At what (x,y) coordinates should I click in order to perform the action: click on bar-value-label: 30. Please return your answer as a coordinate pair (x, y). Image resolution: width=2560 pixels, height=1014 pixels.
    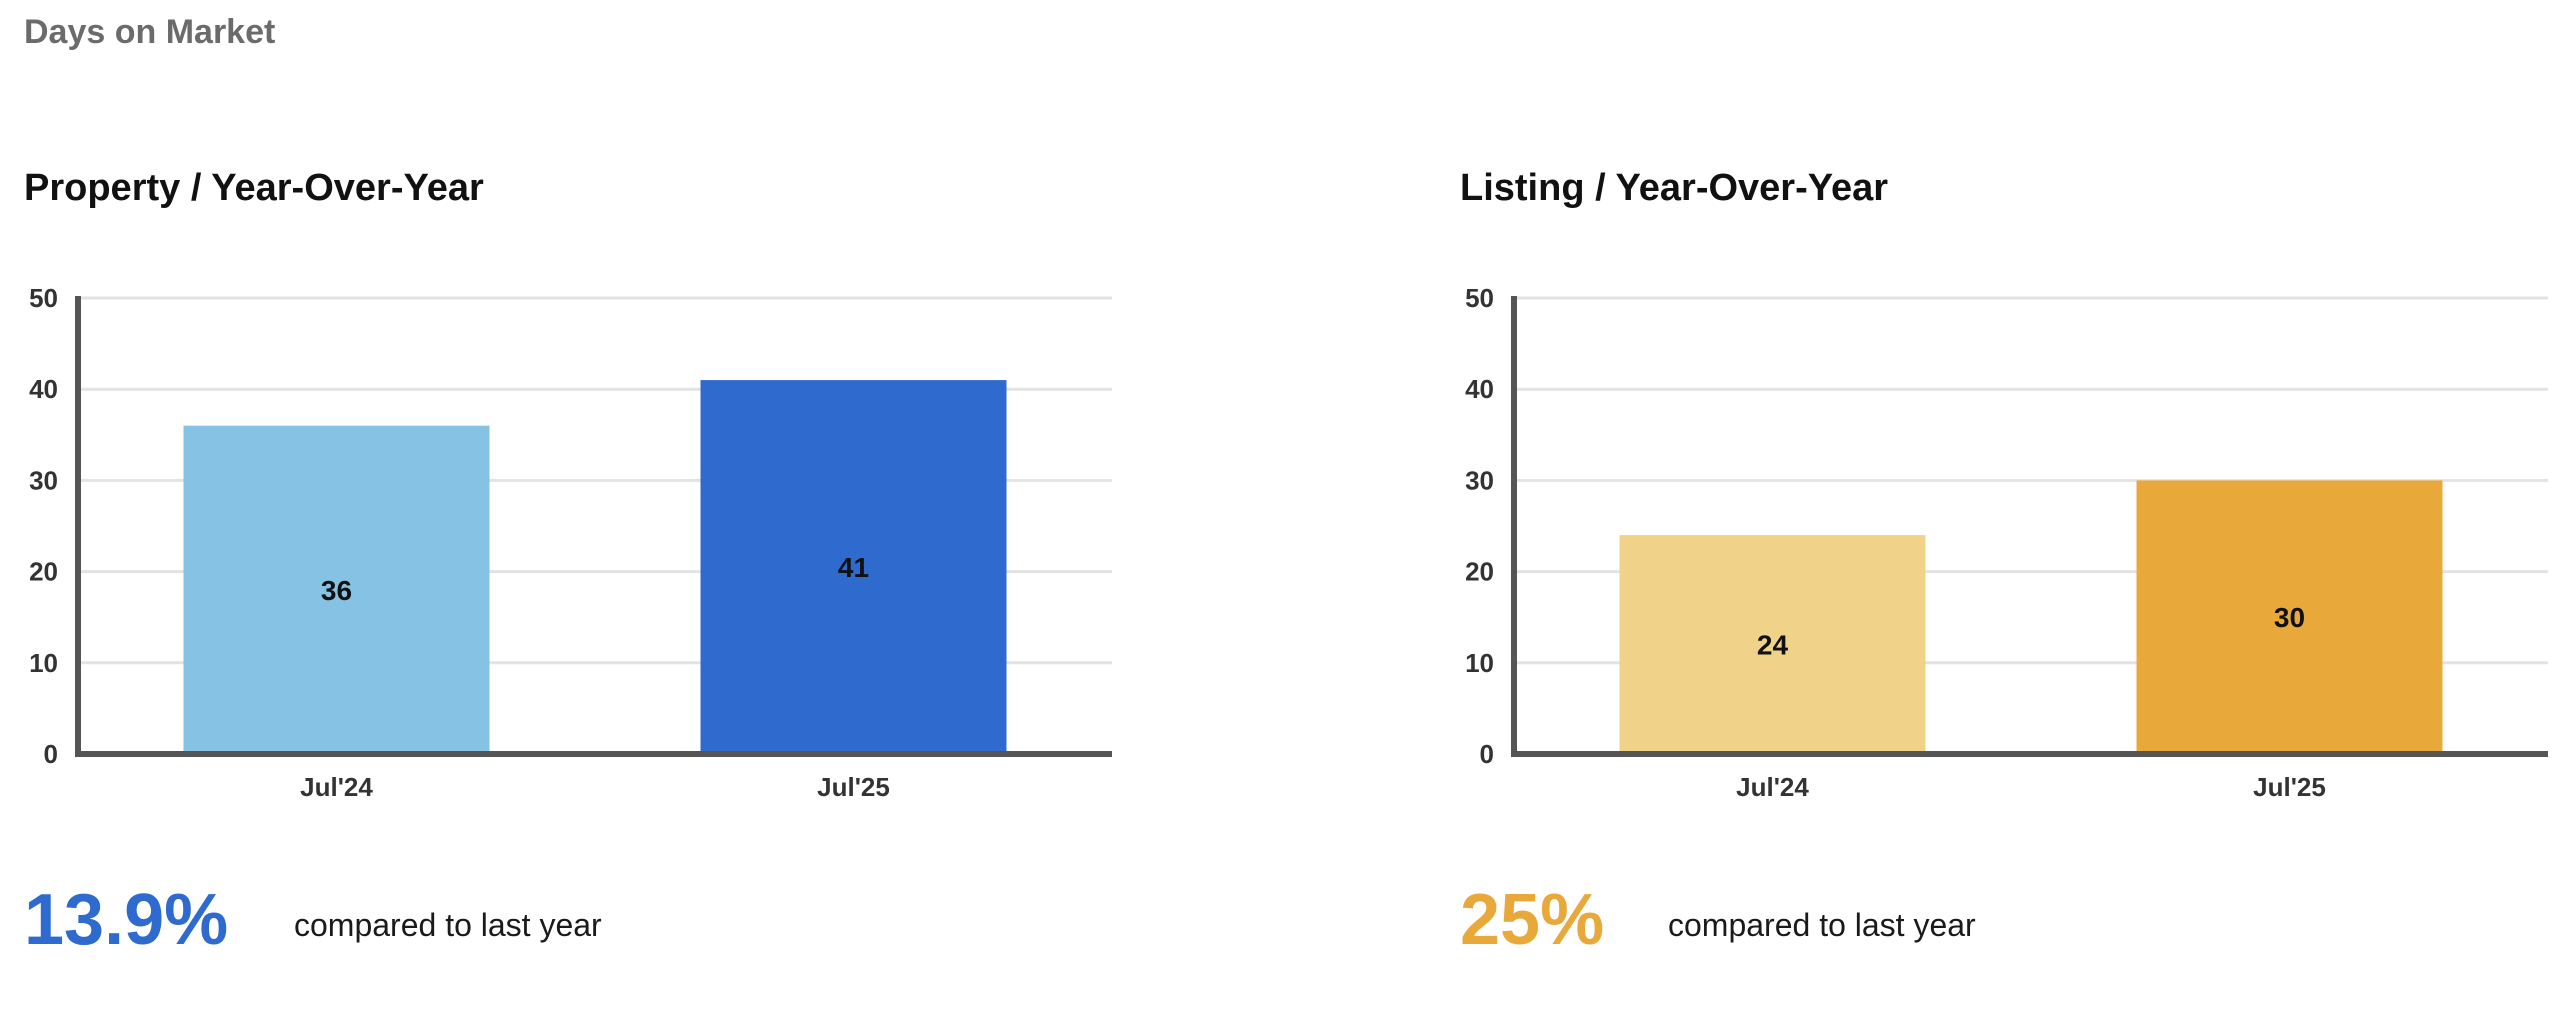
    Looking at the image, I should click on (2289, 617).